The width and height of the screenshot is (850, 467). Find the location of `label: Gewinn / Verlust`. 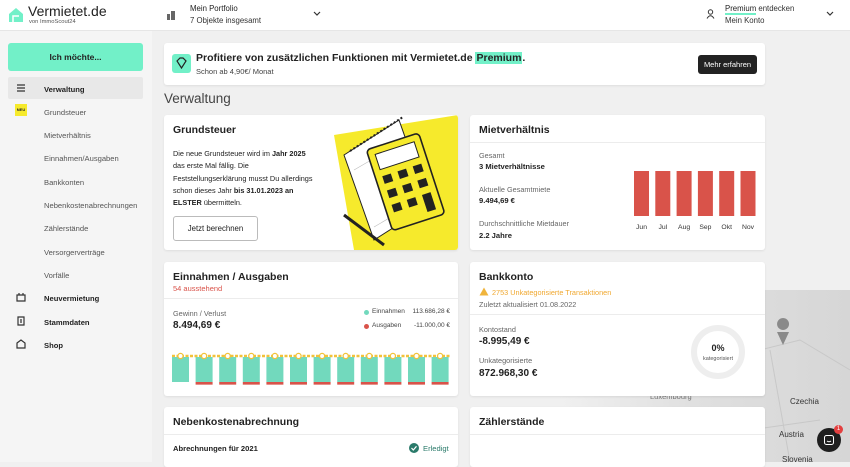

label: Gewinn / Verlust is located at coordinates (200, 313).